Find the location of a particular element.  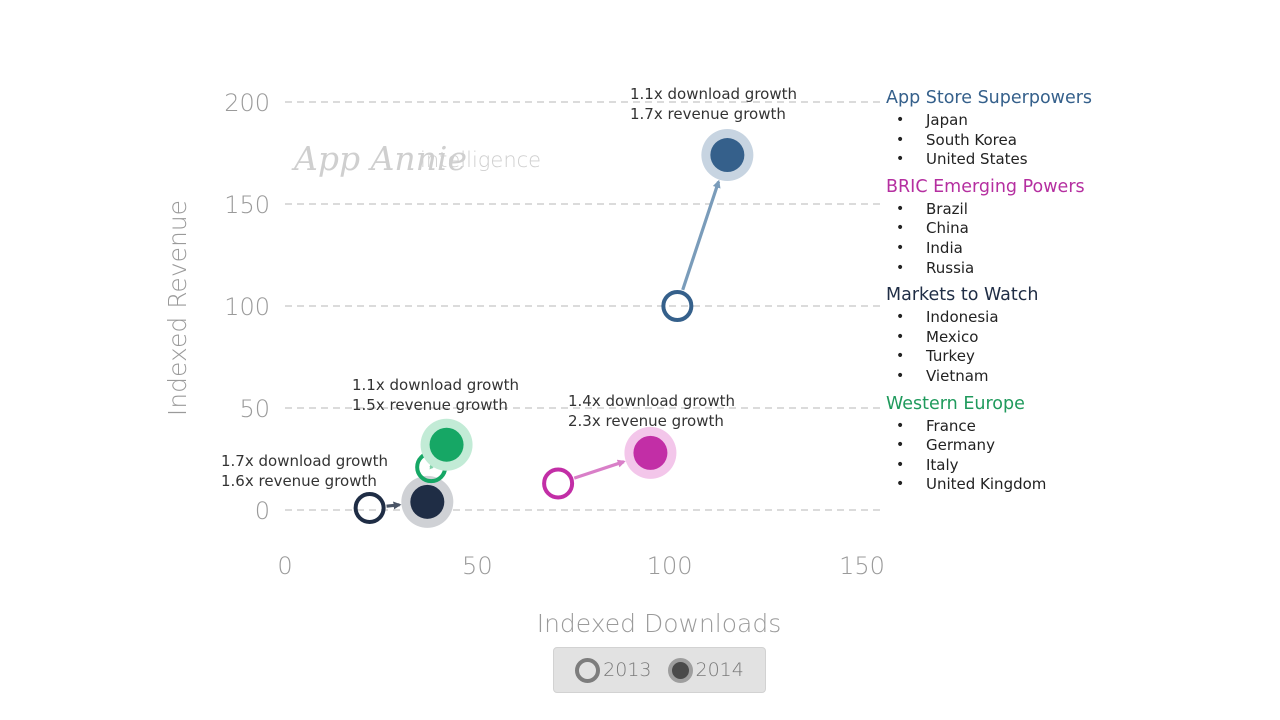

legend-country: • United States is located at coordinates (1036, 160).